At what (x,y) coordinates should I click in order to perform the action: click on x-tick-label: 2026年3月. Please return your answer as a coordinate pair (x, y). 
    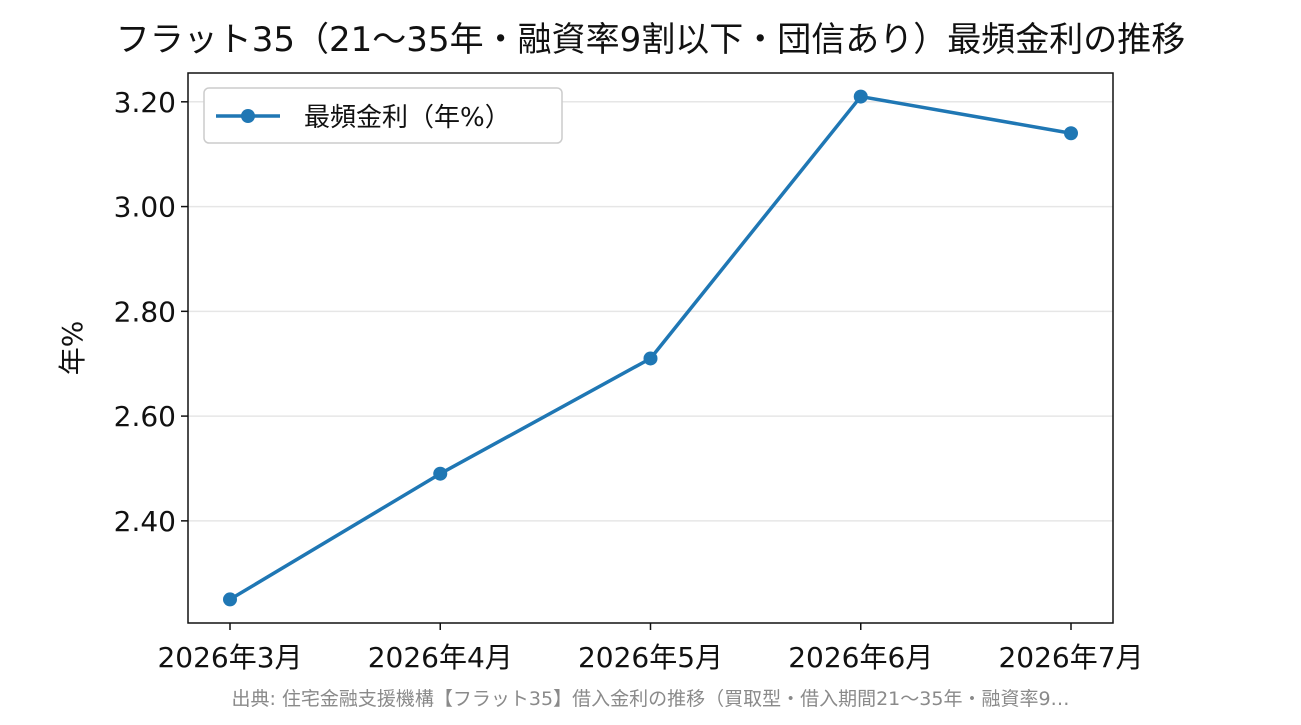
    Looking at the image, I should click on (229, 657).